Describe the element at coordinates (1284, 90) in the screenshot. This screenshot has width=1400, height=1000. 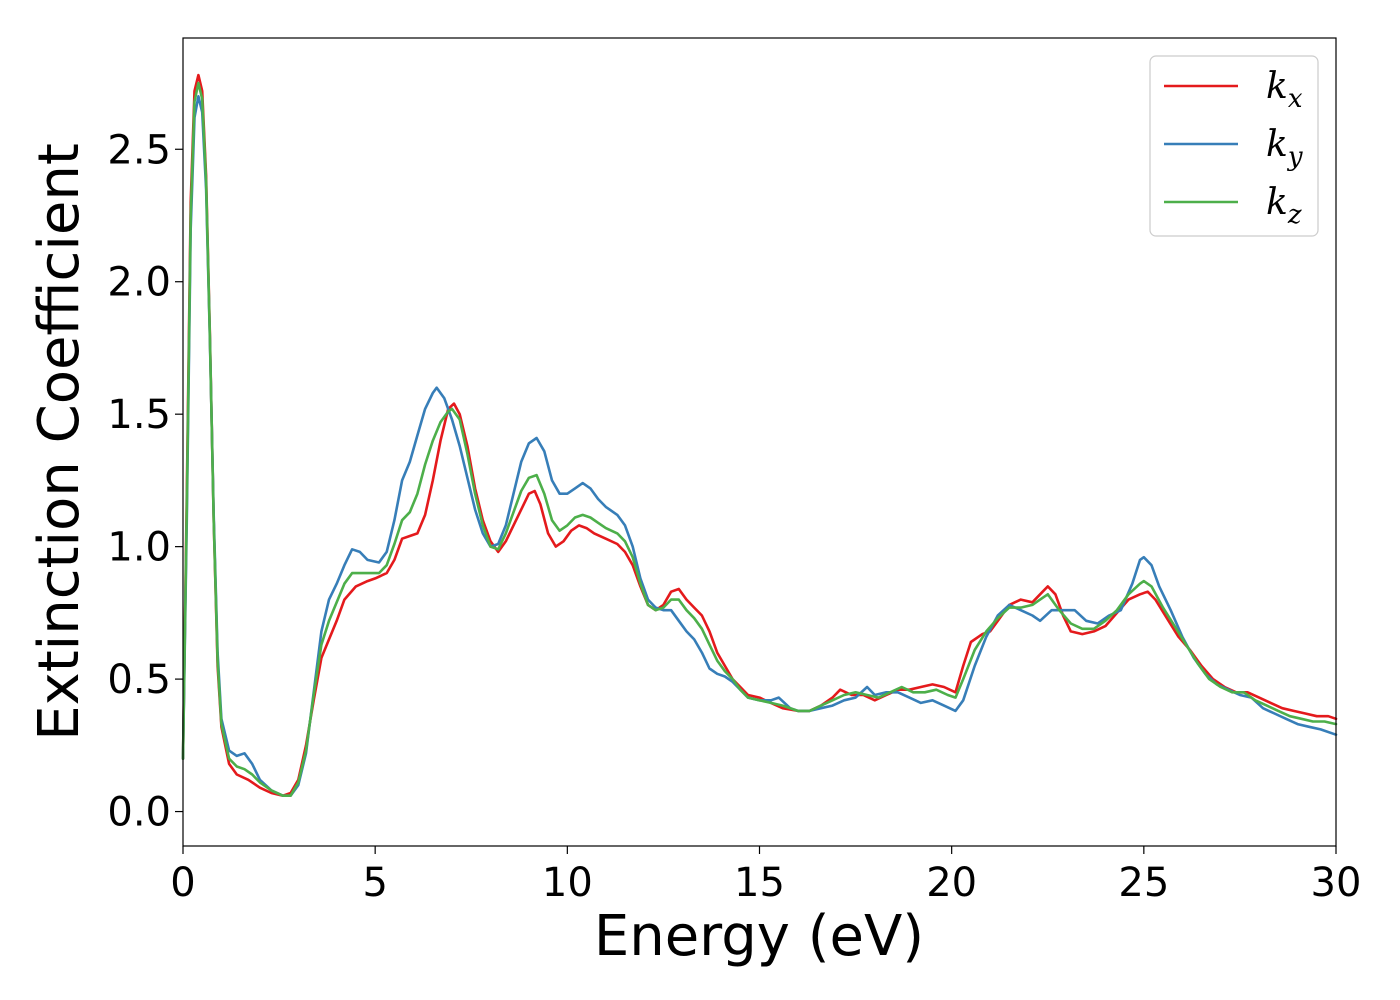
I see `legend-label-kx: kx` at that location.